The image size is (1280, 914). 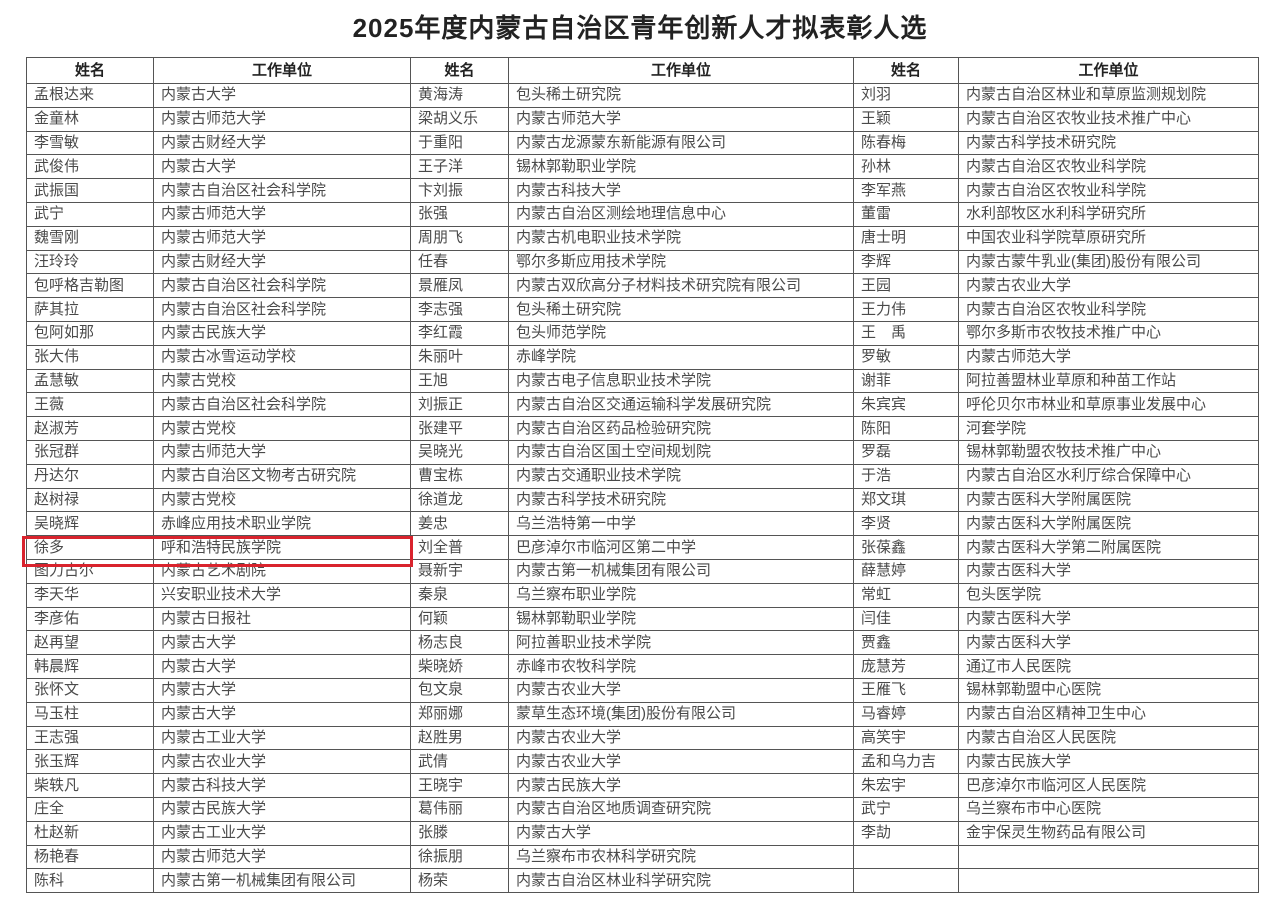 I want to click on name-cell-1: 丹达尔, so click(x=90, y=476).